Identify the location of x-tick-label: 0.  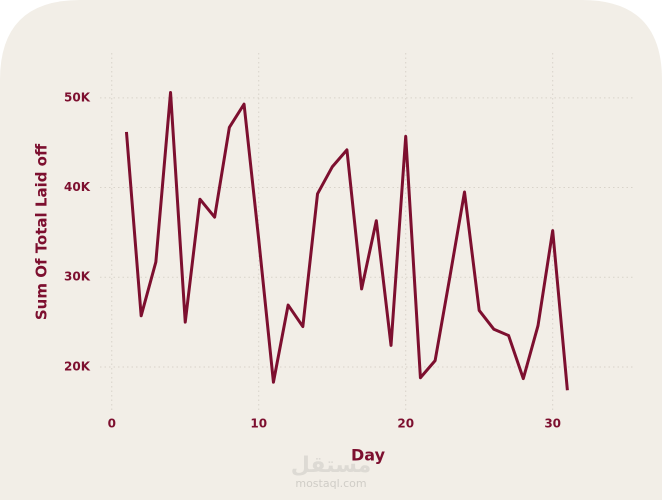
(112, 424).